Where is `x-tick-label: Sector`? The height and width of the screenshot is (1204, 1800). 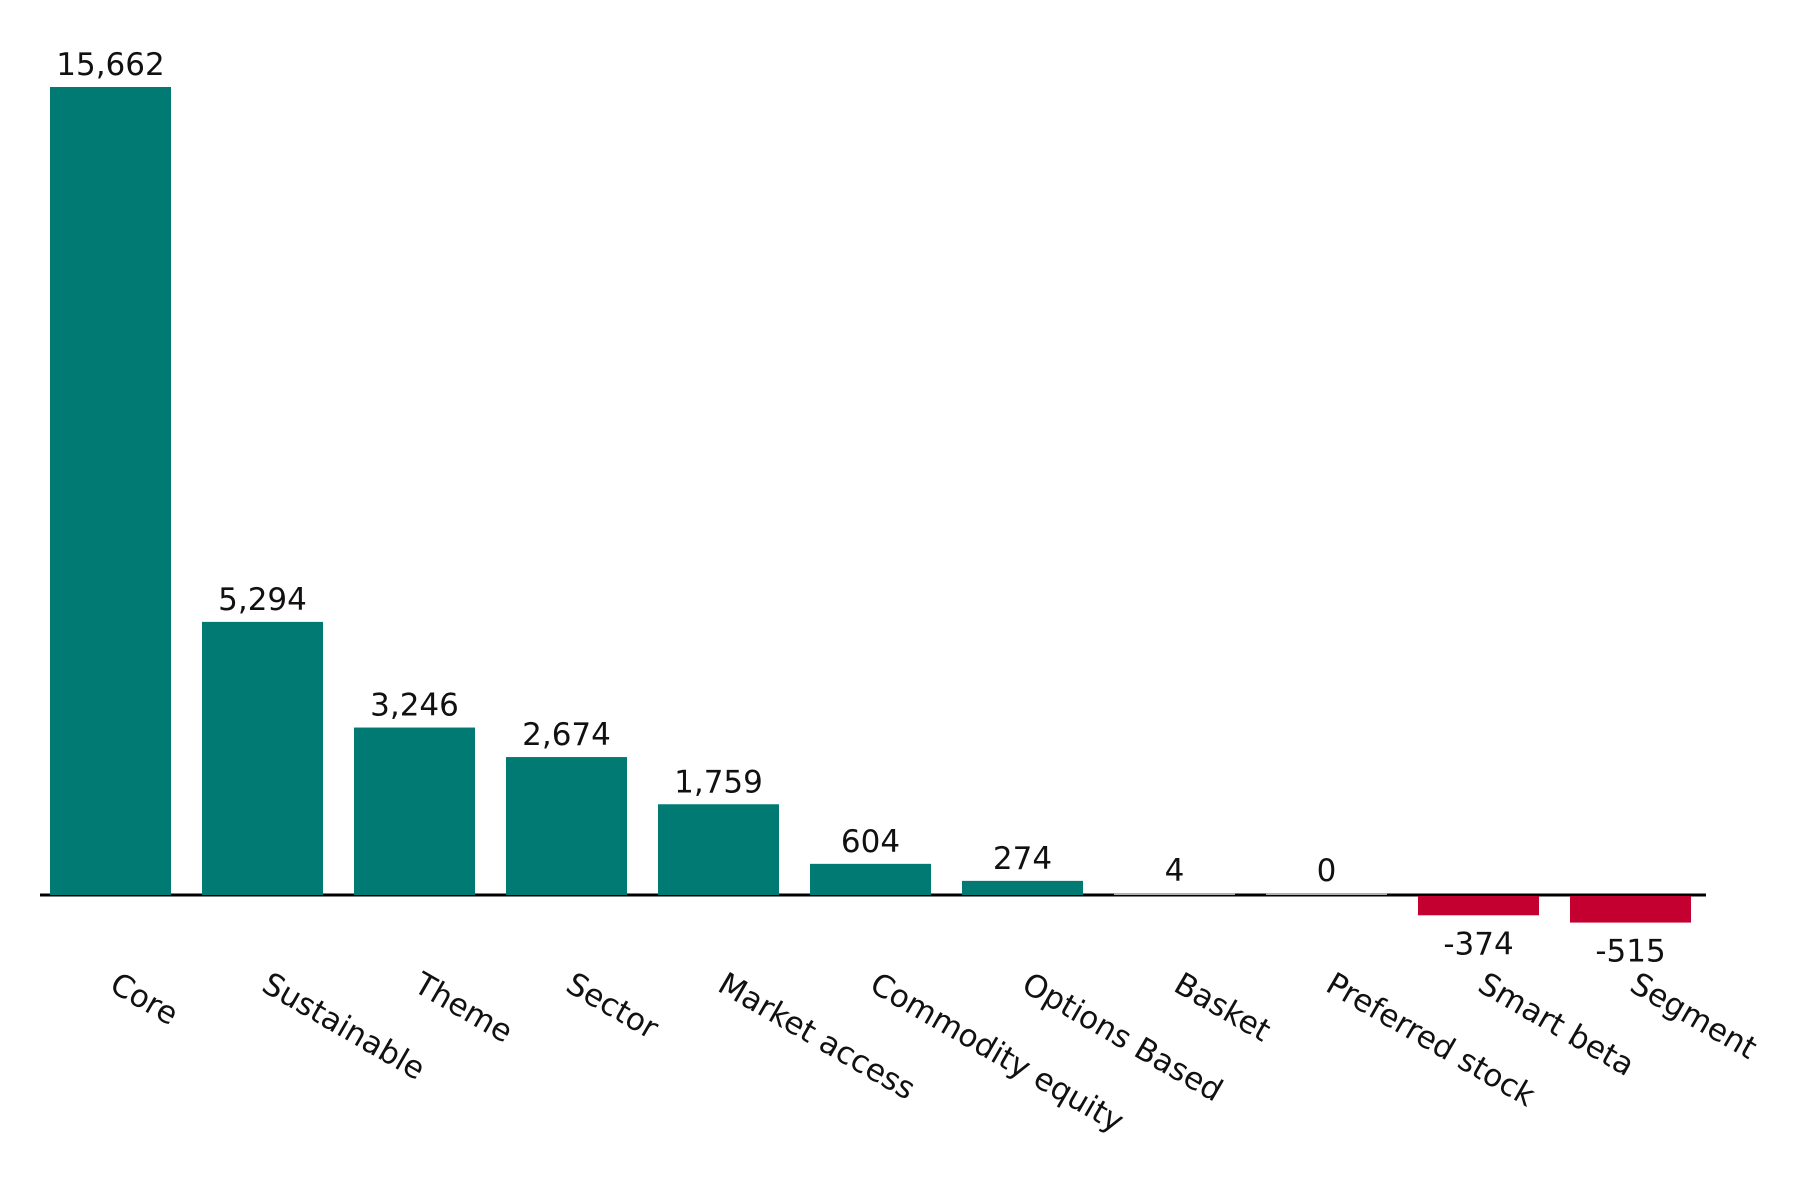 x-tick-label: Sector is located at coordinates (612, 1006).